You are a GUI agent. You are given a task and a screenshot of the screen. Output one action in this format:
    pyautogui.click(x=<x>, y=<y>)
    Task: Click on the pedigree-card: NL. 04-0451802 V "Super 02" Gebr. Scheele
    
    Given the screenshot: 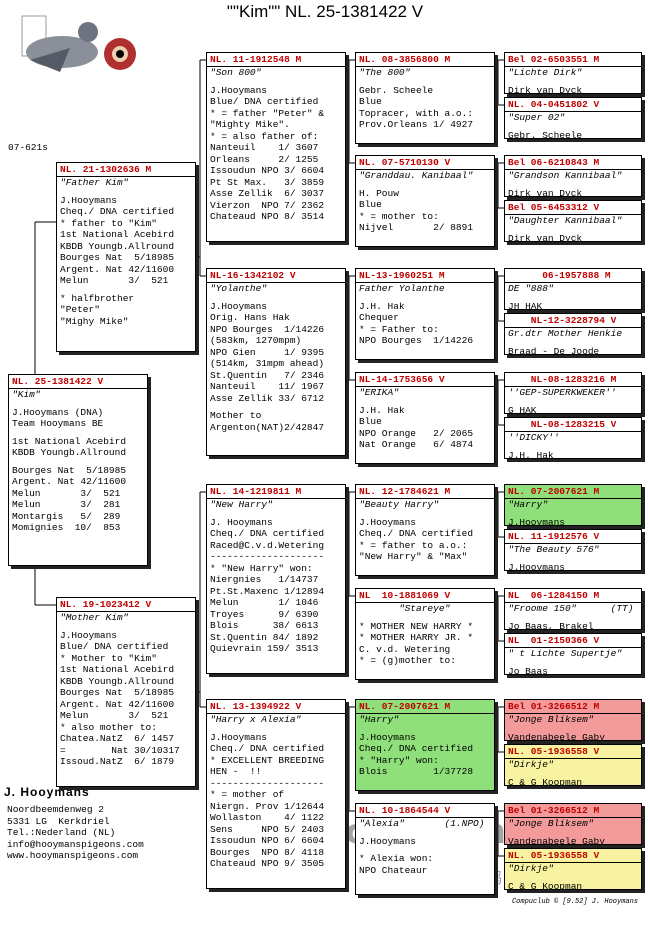 What is the action you would take?
    pyautogui.click(x=573, y=118)
    